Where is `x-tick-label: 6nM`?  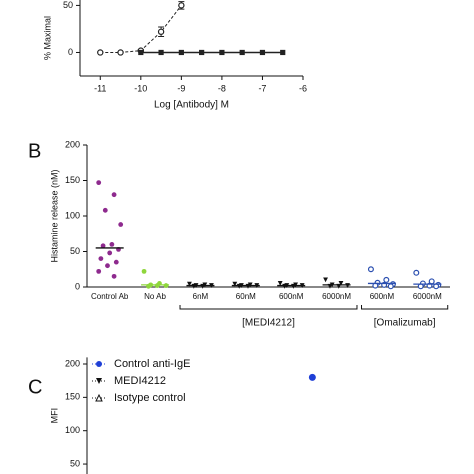 x-tick-label: 6nM is located at coordinates (201, 296).